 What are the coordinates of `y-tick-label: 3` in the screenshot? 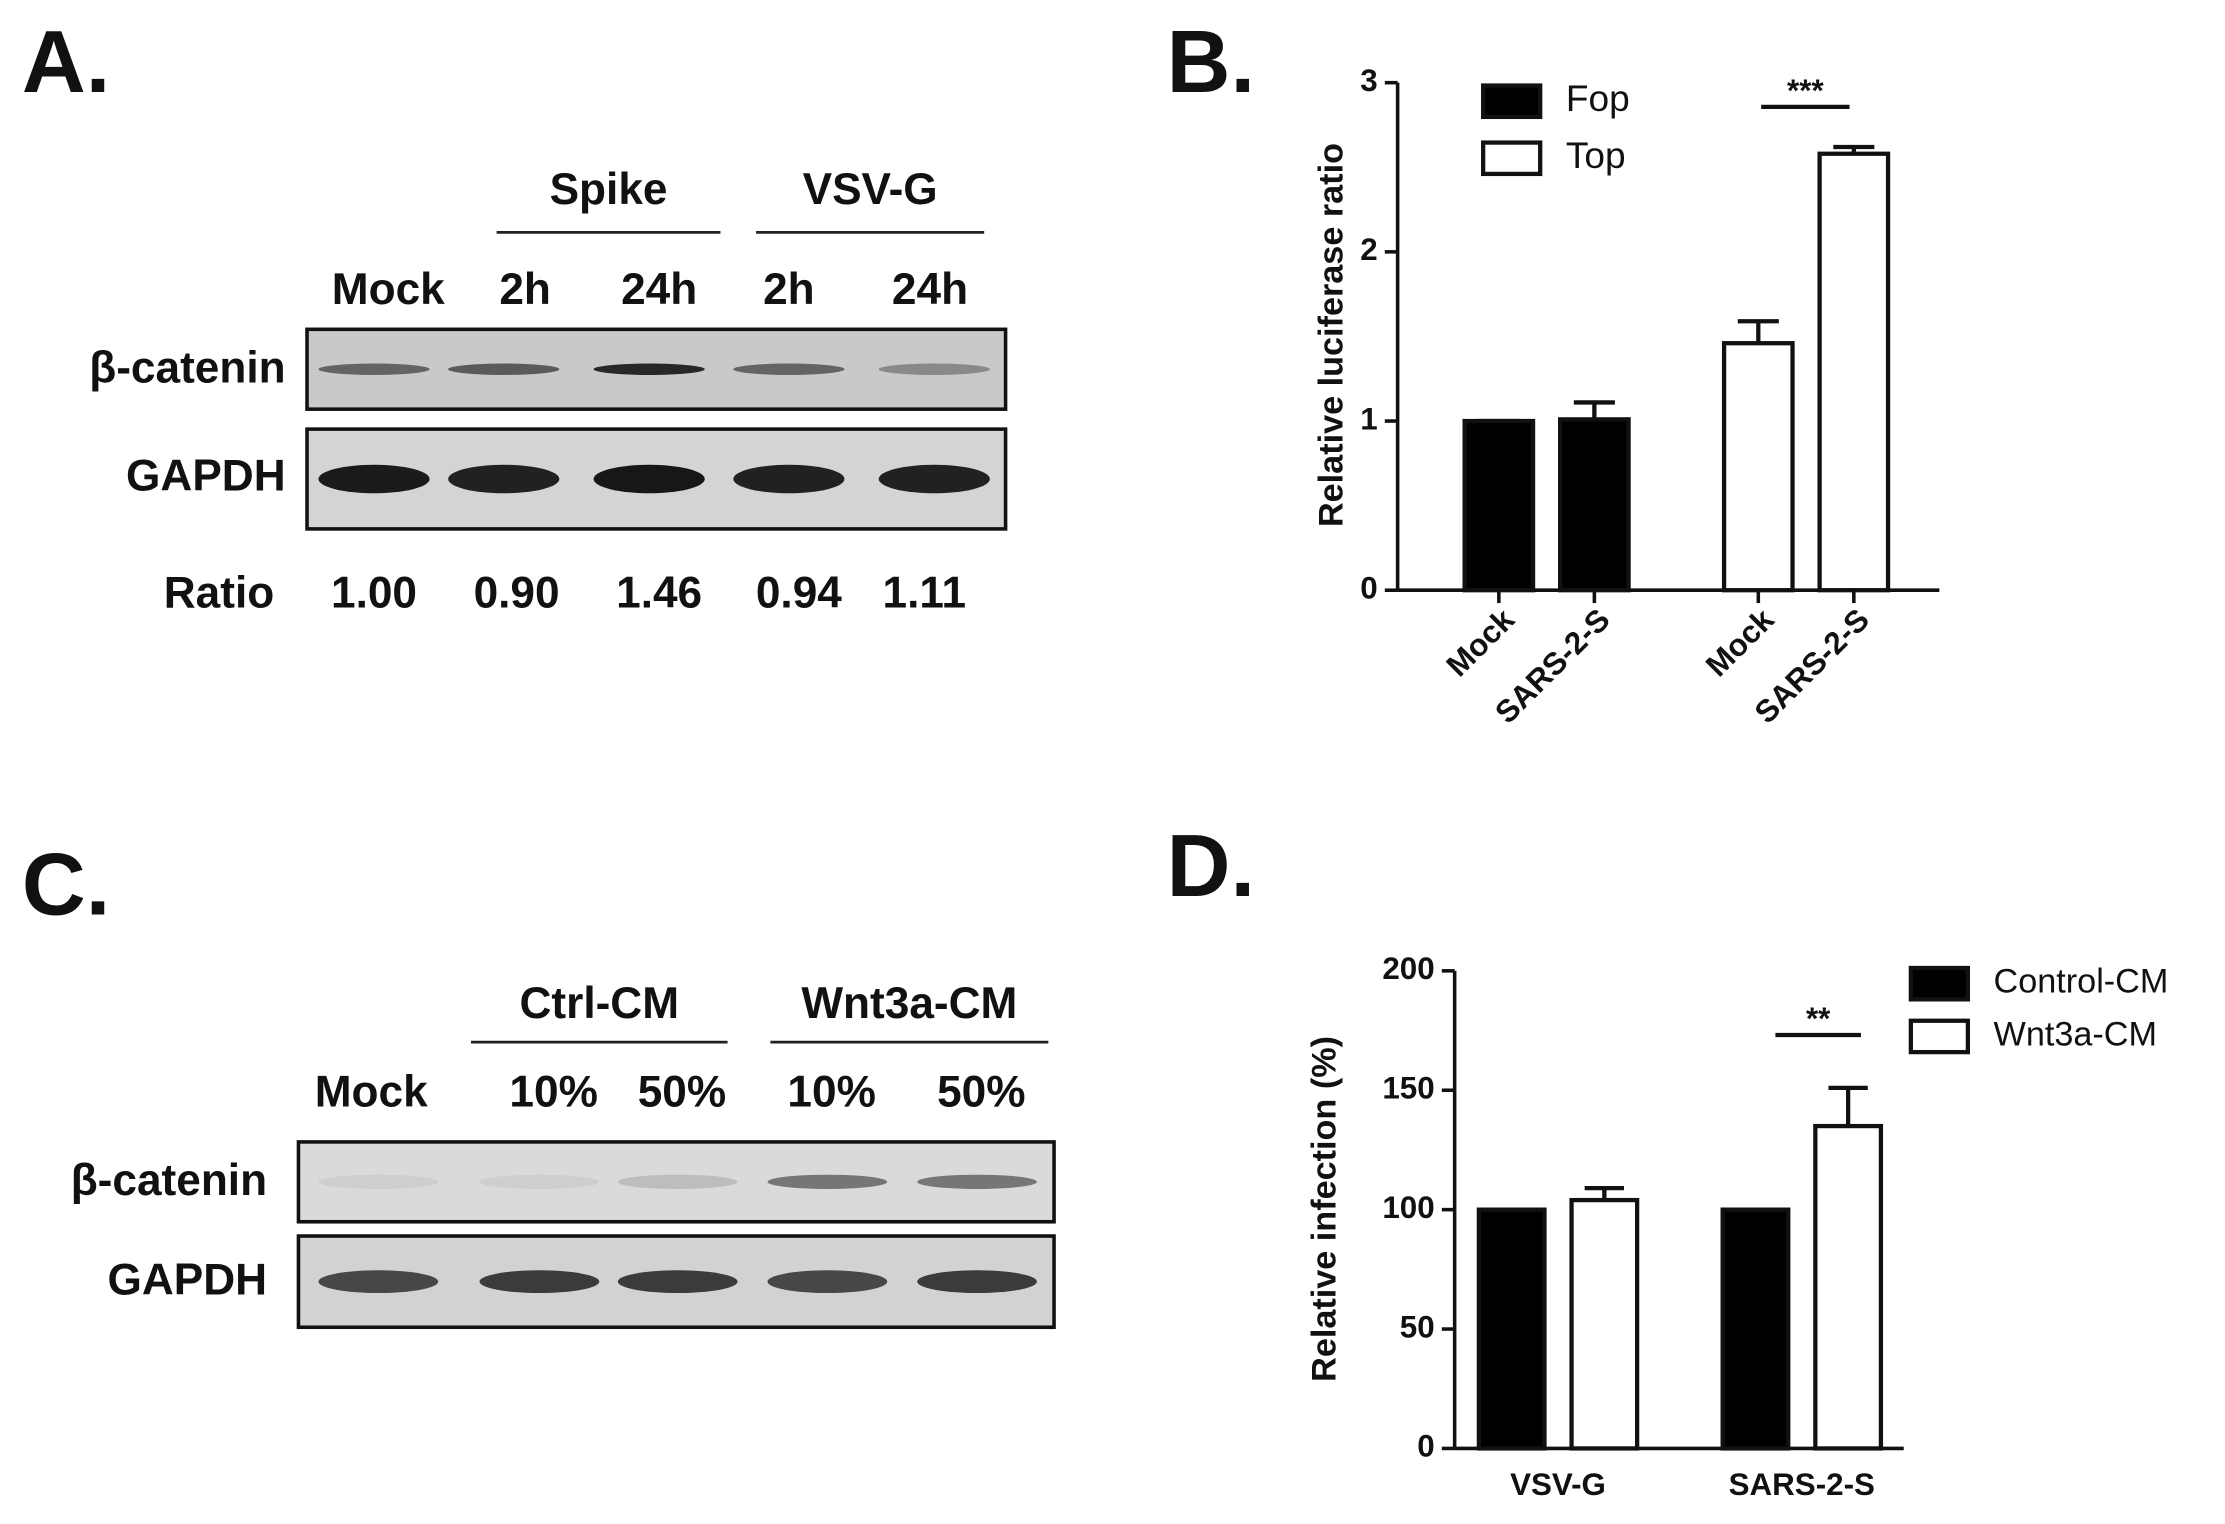 It's located at (1368, 80).